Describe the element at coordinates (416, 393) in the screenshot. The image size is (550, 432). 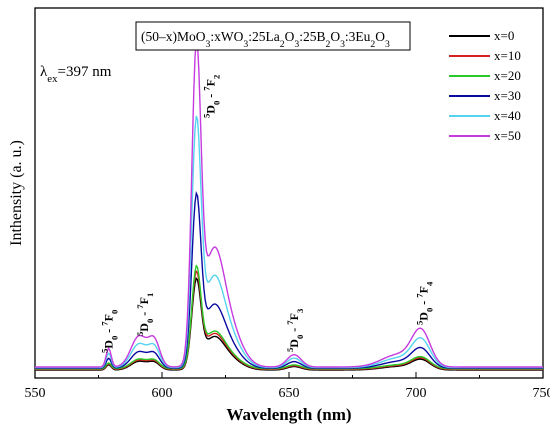
I see `x-tick-label-700: 700` at that location.